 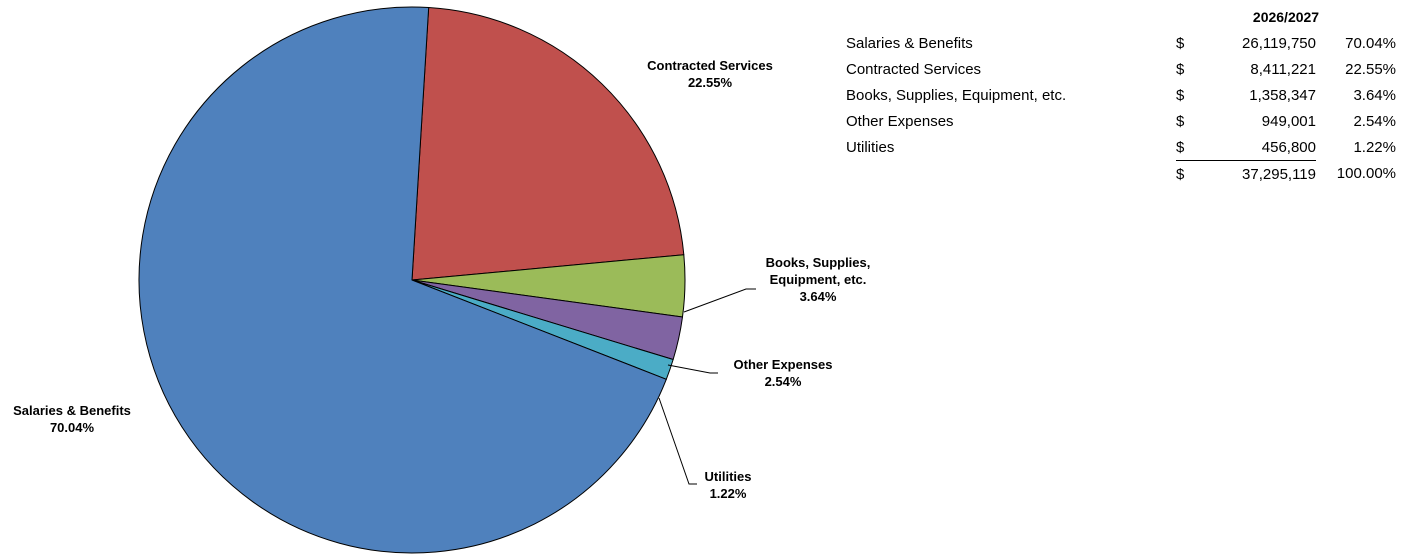 I want to click on table-header-name-cell, so click(x=1008, y=17).